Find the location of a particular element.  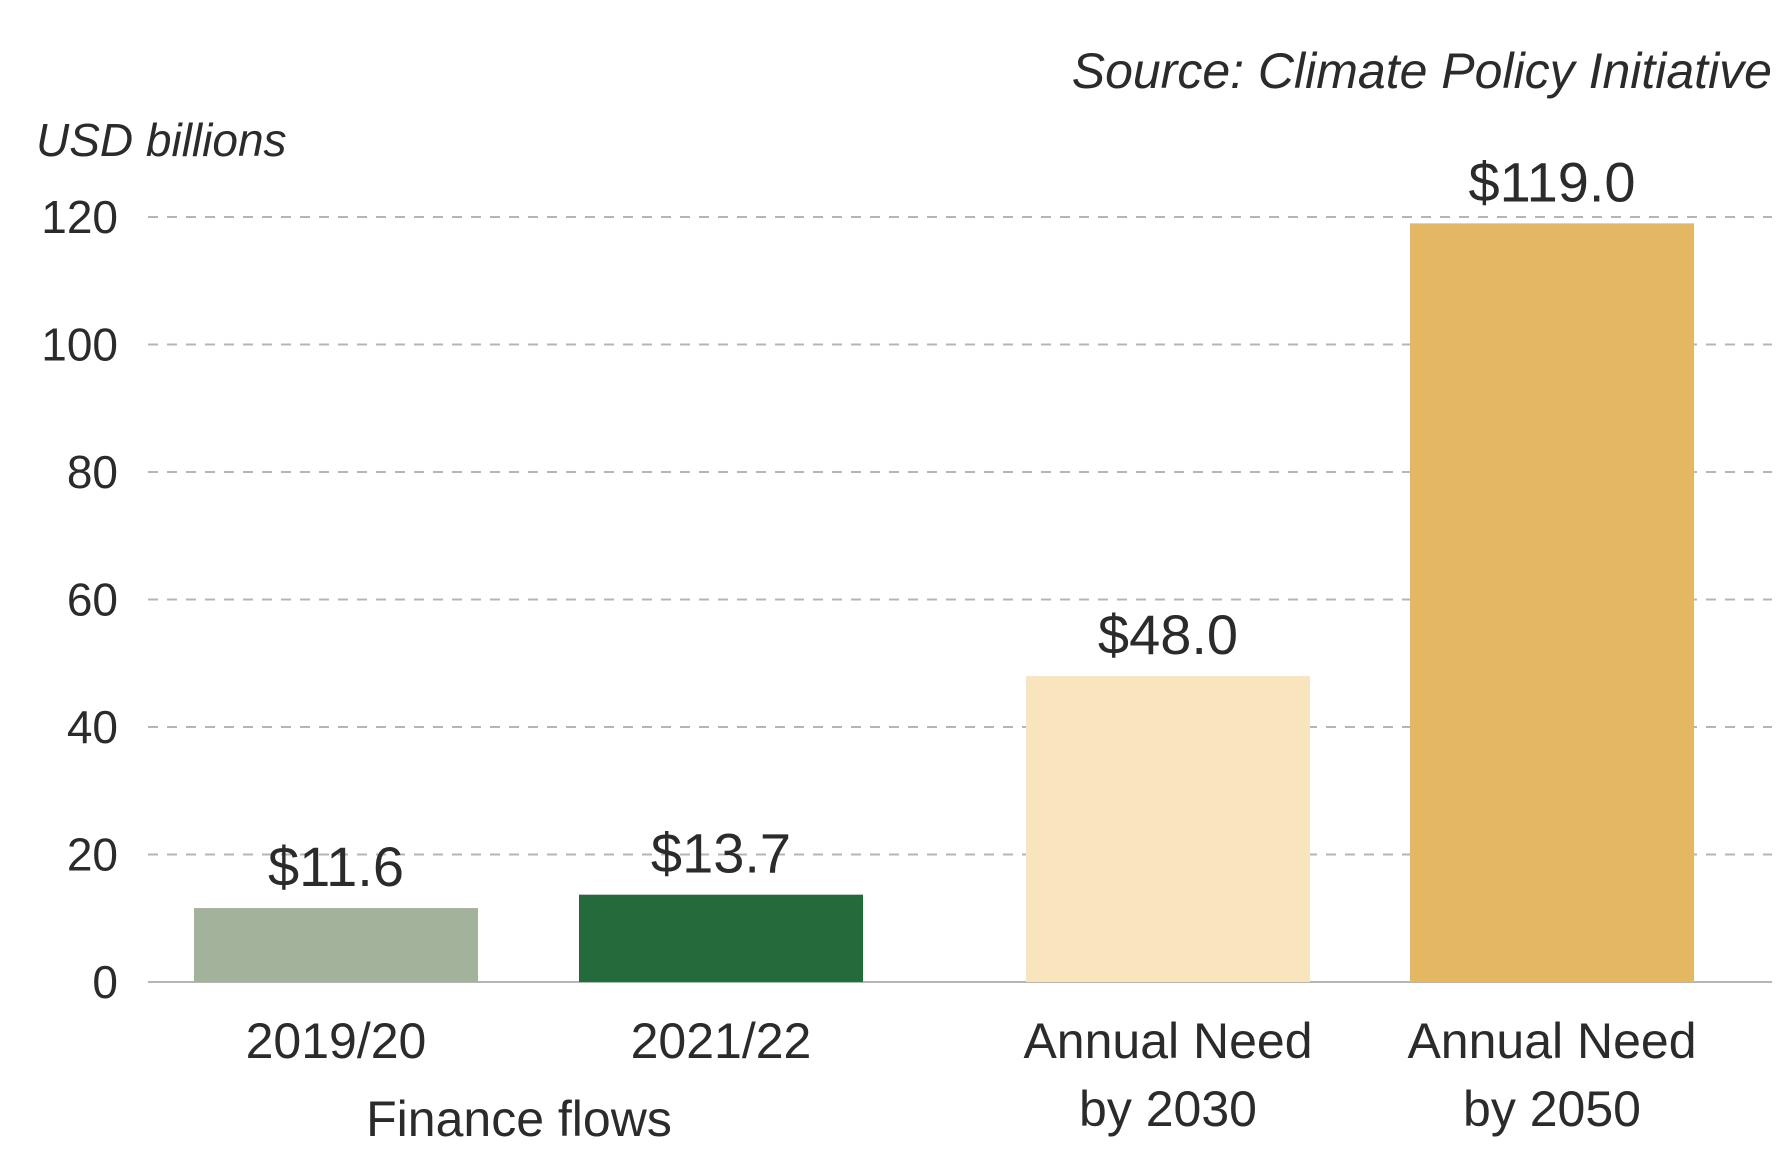

x-category-label-3-line-0: Annual Need is located at coordinates (1551, 1041).